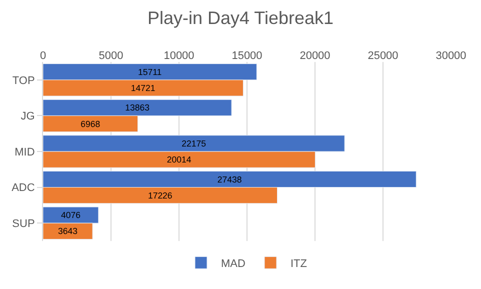  What do you see at coordinates (23, 80) in the screenshot?
I see `y-tick-label: TOP` at bounding box center [23, 80].